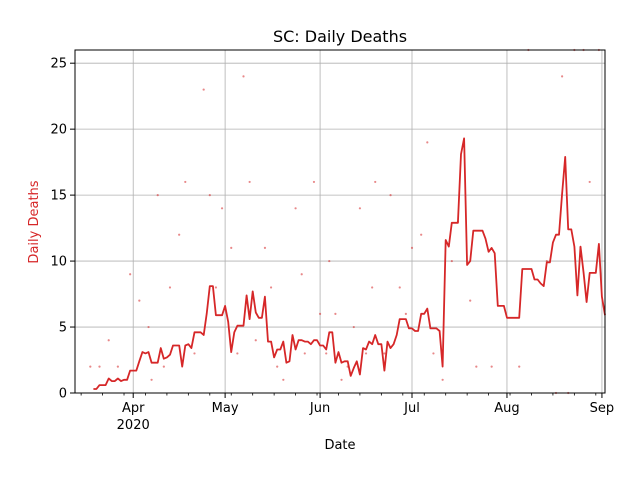 This screenshot has width=640, height=480. I want to click on y-tick-label: 5, so click(63, 328).